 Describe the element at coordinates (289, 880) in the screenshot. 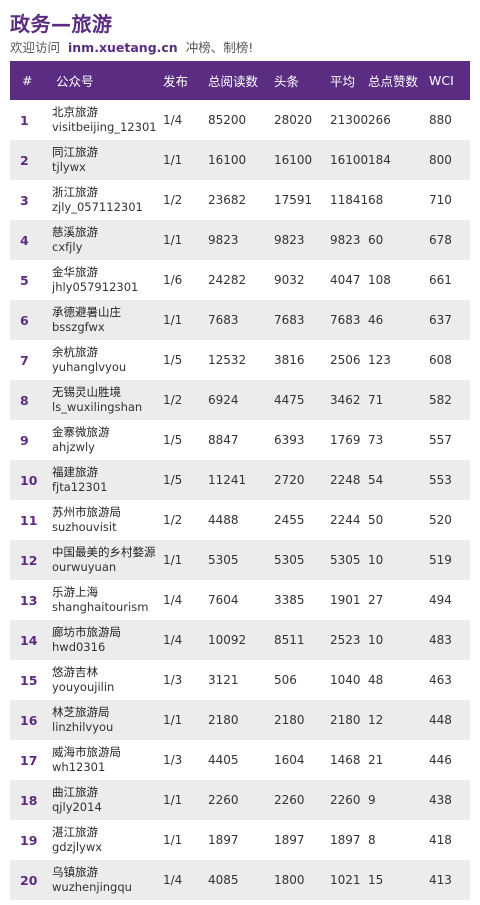

I see `headline-reads: 1800` at that location.